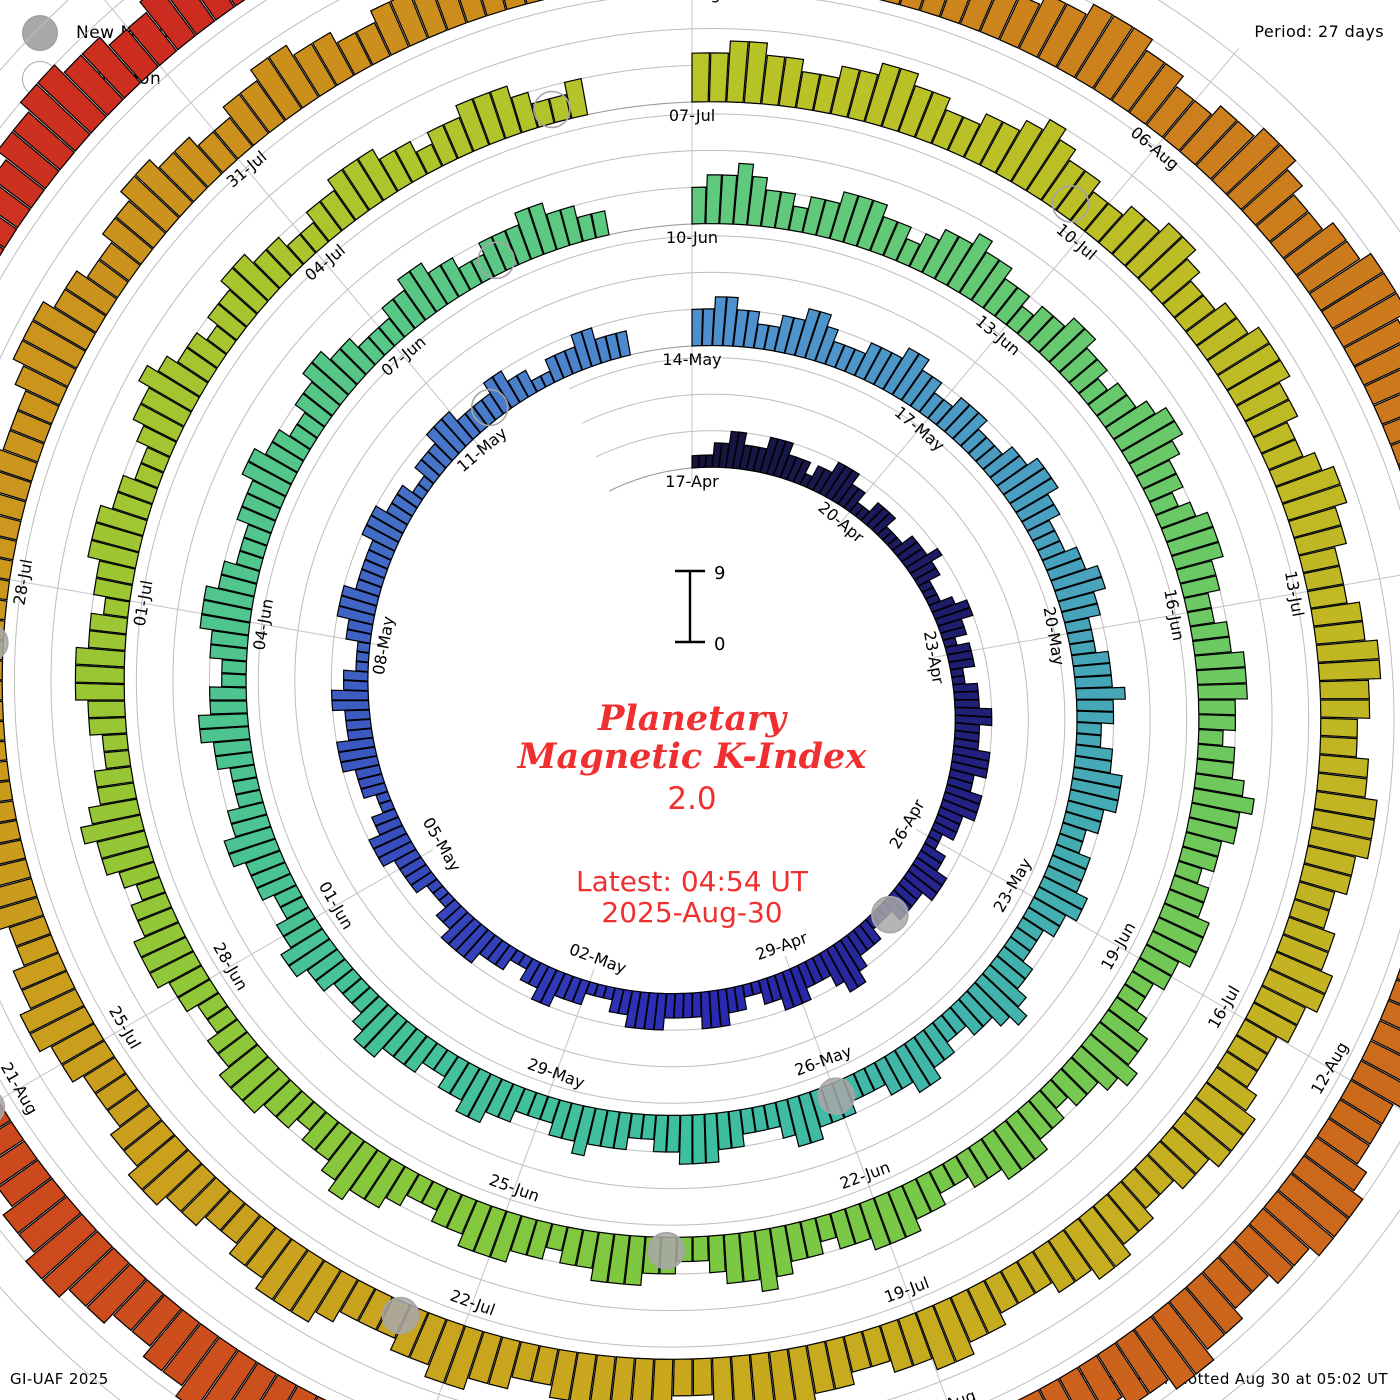 The height and width of the screenshot is (1400, 1400). I want to click on date-label: 02-May, so click(598, 959).